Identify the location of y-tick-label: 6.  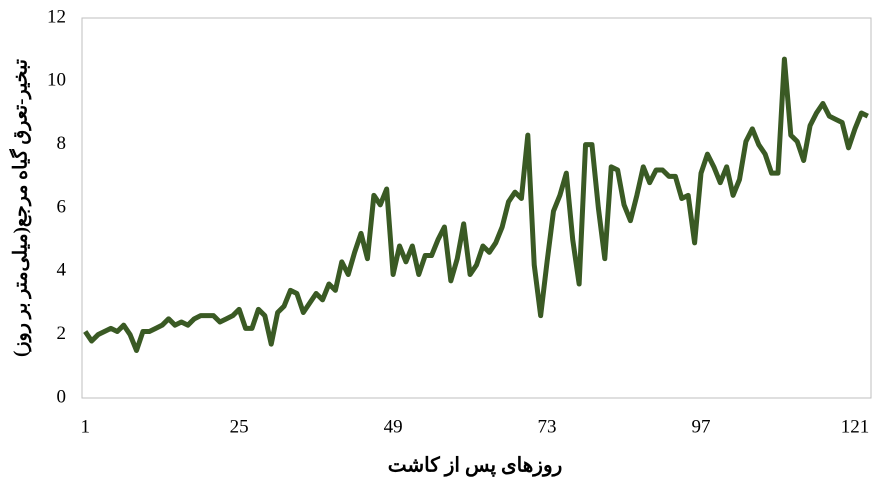
(62, 206).